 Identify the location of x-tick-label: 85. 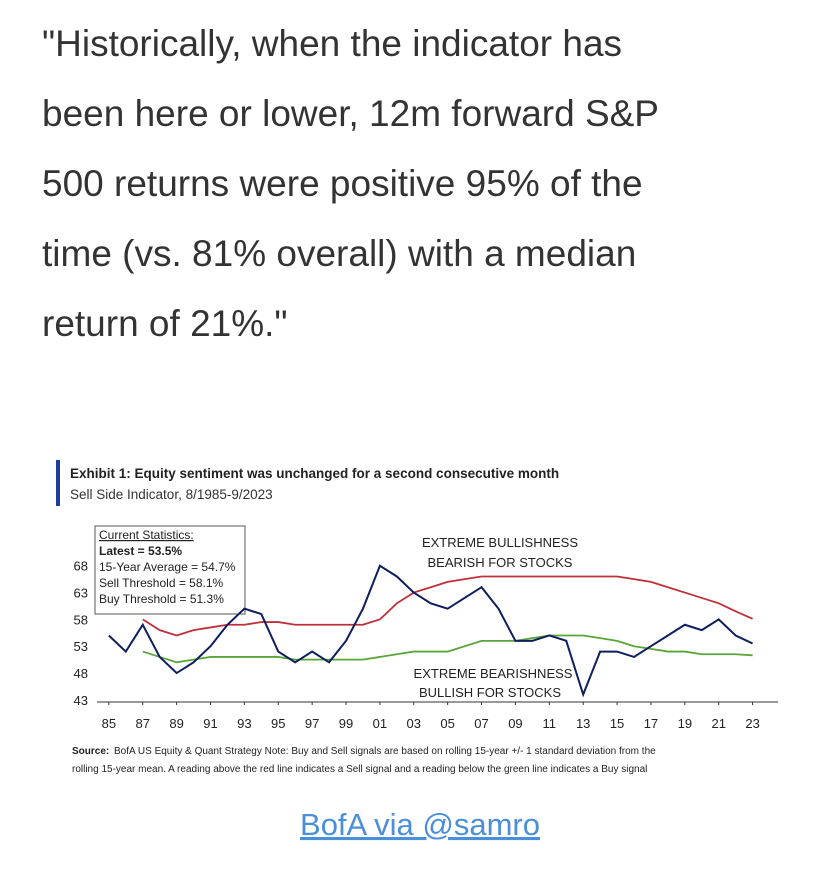
(109, 723).